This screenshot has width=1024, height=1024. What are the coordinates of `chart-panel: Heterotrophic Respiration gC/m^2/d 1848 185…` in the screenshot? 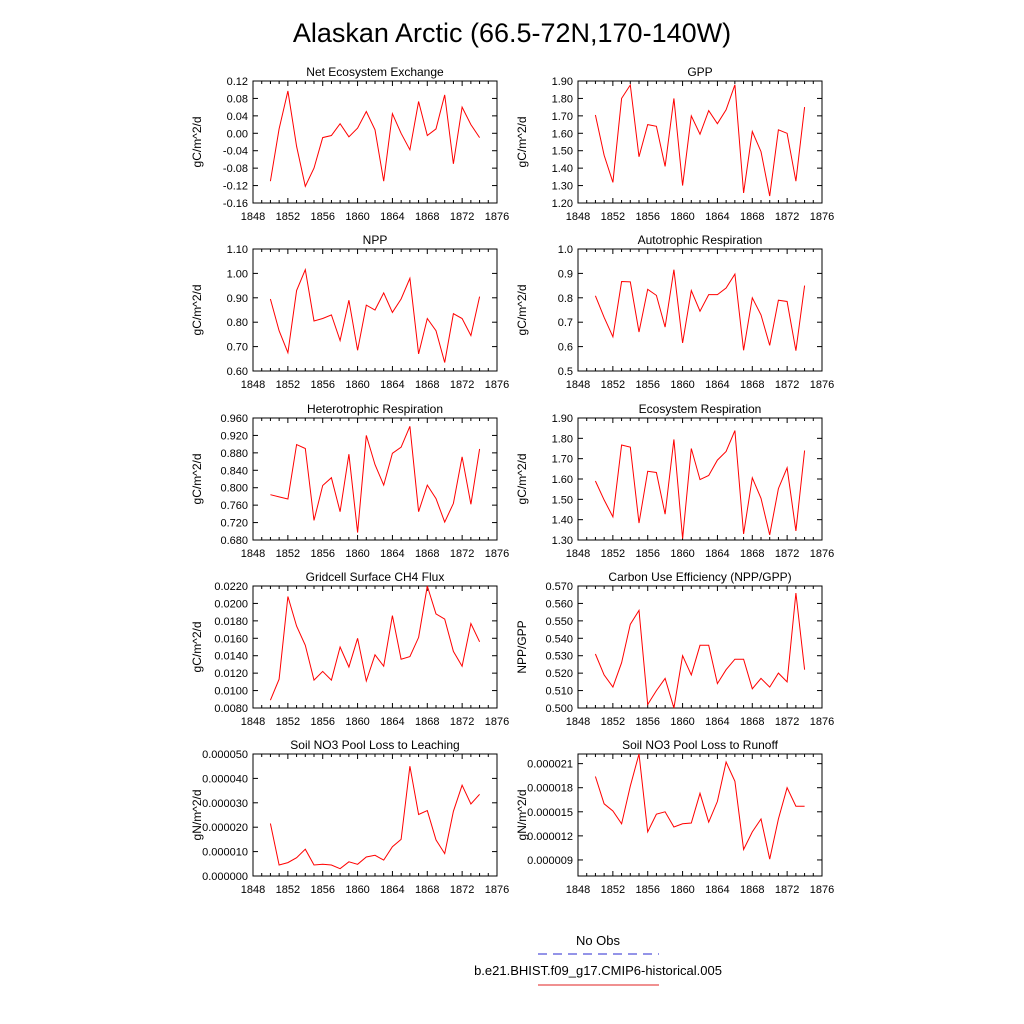 It's located at (349, 481).